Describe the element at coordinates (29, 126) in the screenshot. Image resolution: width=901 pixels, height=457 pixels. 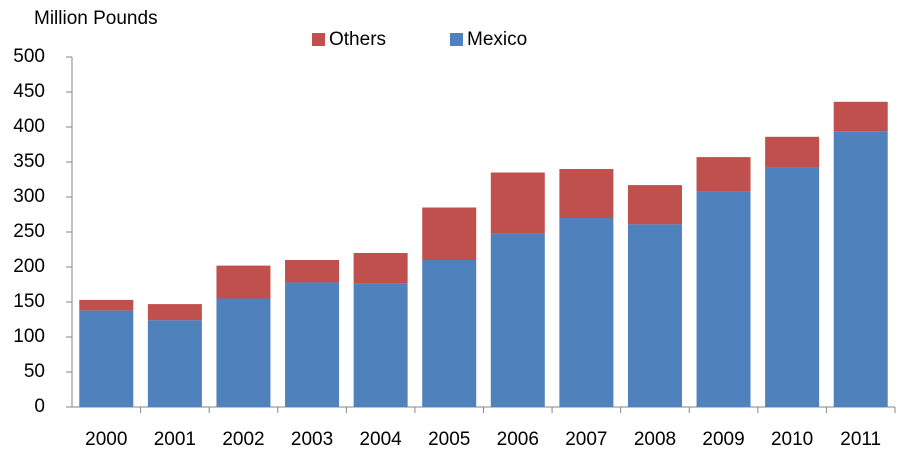
I see `y-tick-label: 400` at that location.